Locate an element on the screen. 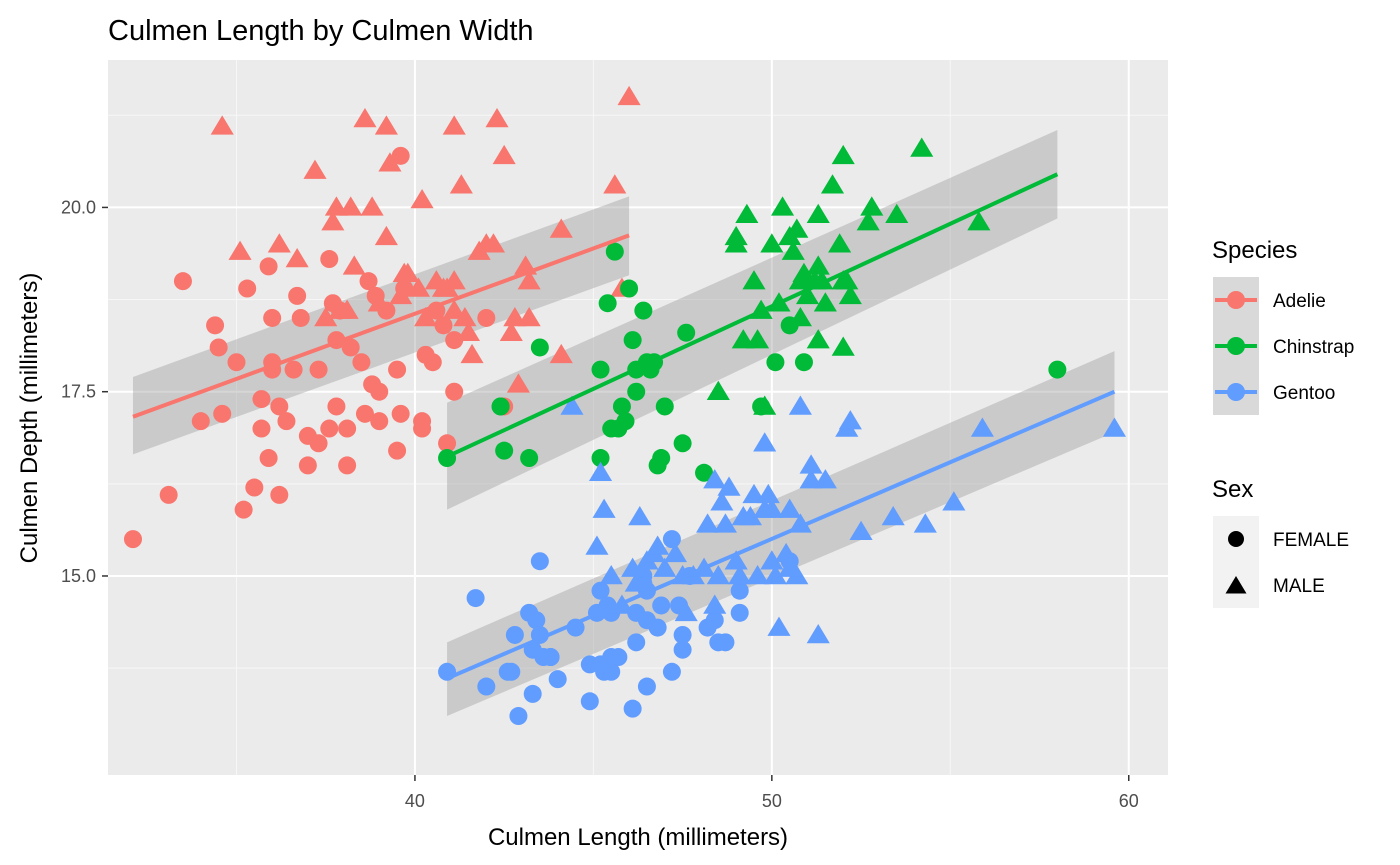 The image size is (1400, 865). sex-legend: Sex FEMALE MALE is located at coordinates (1280, 542).